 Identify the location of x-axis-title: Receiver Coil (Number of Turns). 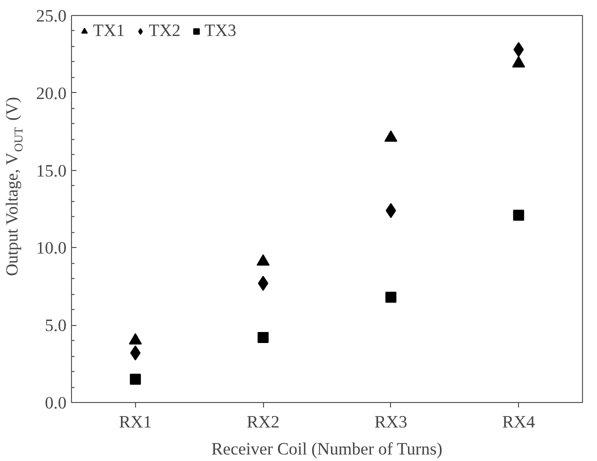
(327, 449).